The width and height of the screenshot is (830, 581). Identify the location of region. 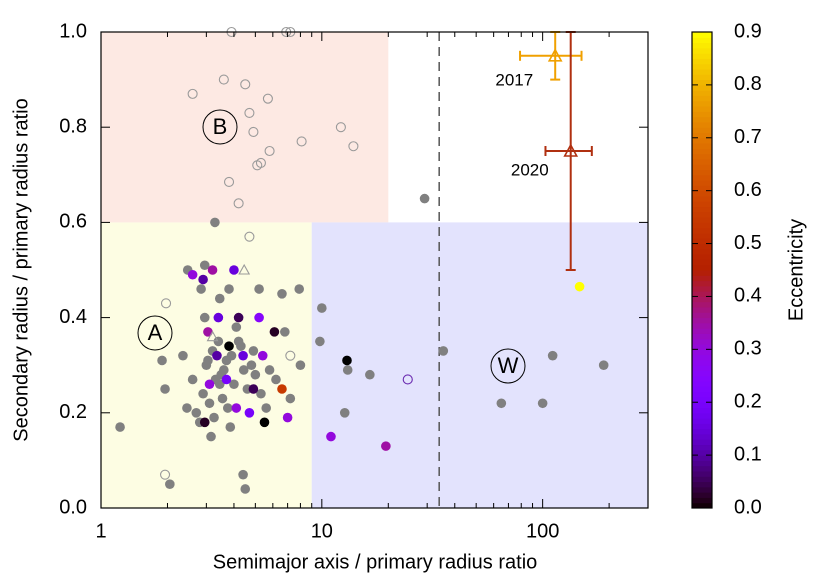
(245, 127).